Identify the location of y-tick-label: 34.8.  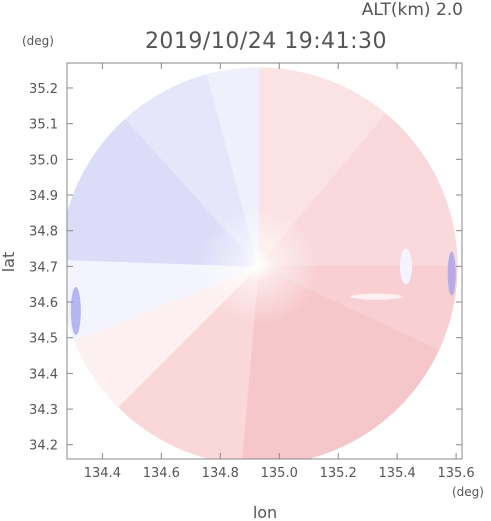
(43, 232).